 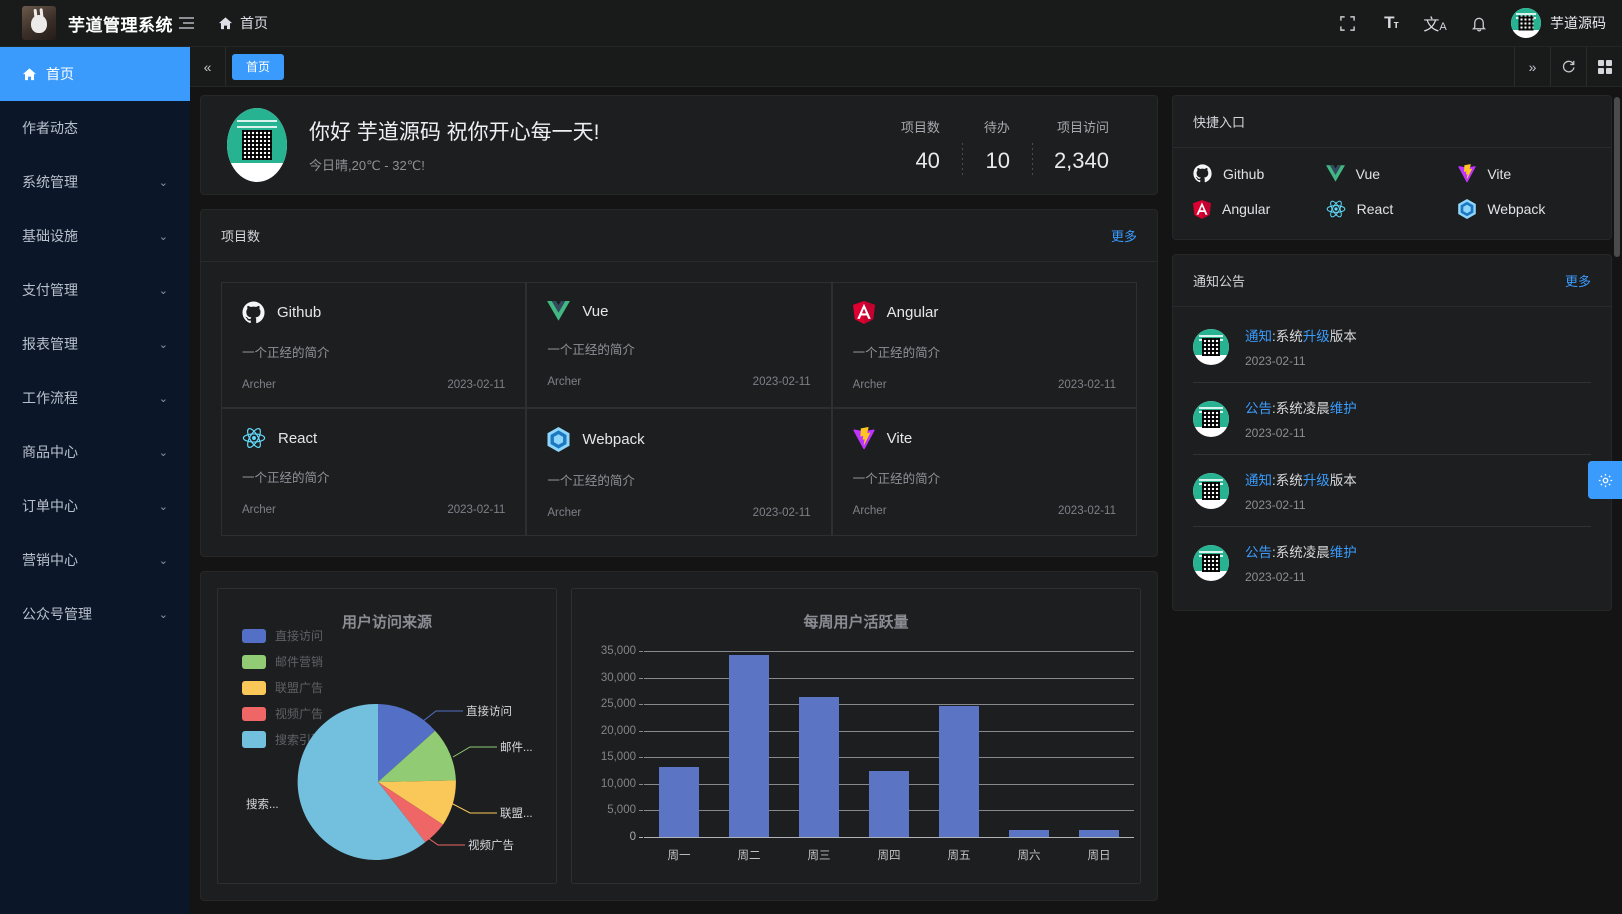 What do you see at coordinates (95, 290) in the screenshot?
I see `sidebar-item-pay: 支付管理 ⌄` at bounding box center [95, 290].